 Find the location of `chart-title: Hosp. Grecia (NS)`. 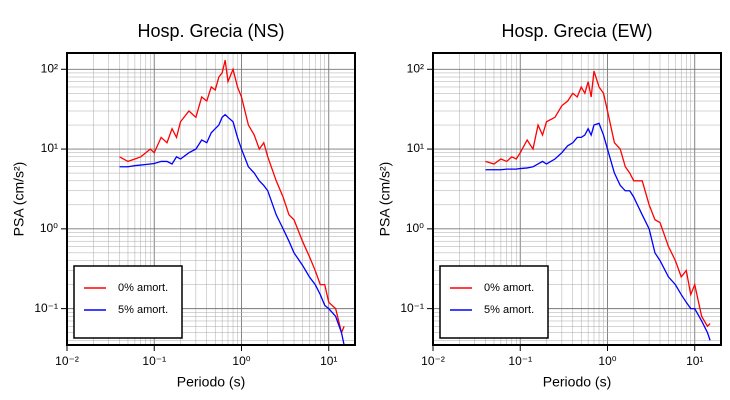

chart-title: Hosp. Grecia (NS) is located at coordinates (210, 31).